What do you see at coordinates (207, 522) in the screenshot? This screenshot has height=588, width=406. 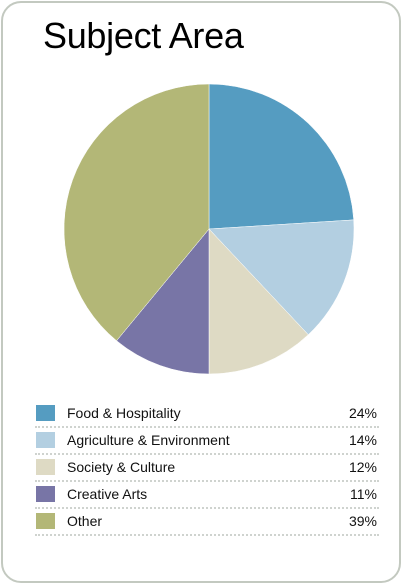 I see `legend-item-other: Other 39%` at bounding box center [207, 522].